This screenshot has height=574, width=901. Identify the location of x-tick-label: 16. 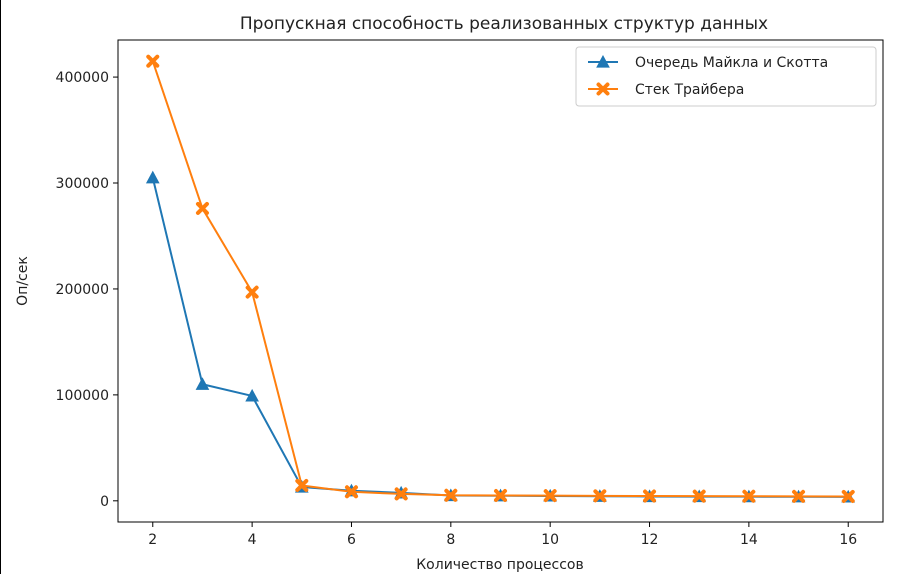
(848, 540).